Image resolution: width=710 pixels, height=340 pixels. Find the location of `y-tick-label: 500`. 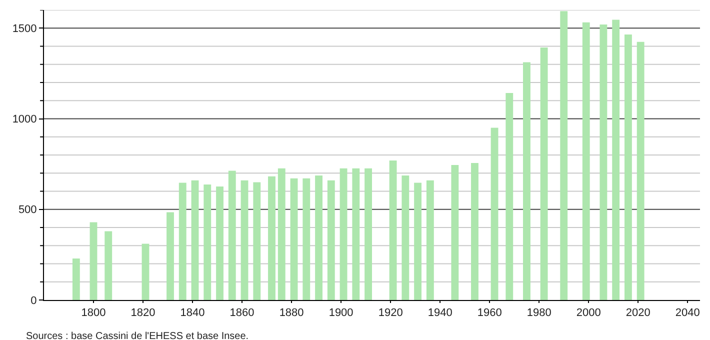

y-tick-label: 500 is located at coordinates (27, 210).